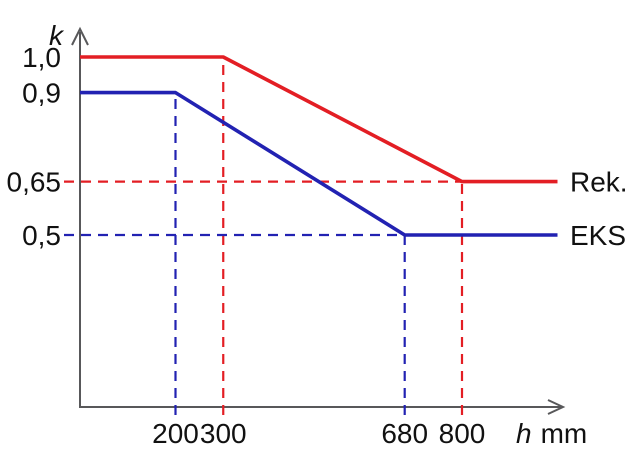 The height and width of the screenshot is (473, 633). What do you see at coordinates (404, 433) in the screenshot?
I see `x-tick-label-680: 680` at bounding box center [404, 433].